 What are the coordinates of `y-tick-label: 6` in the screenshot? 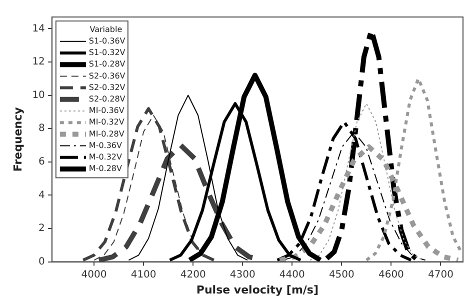 It's located at (41, 162).